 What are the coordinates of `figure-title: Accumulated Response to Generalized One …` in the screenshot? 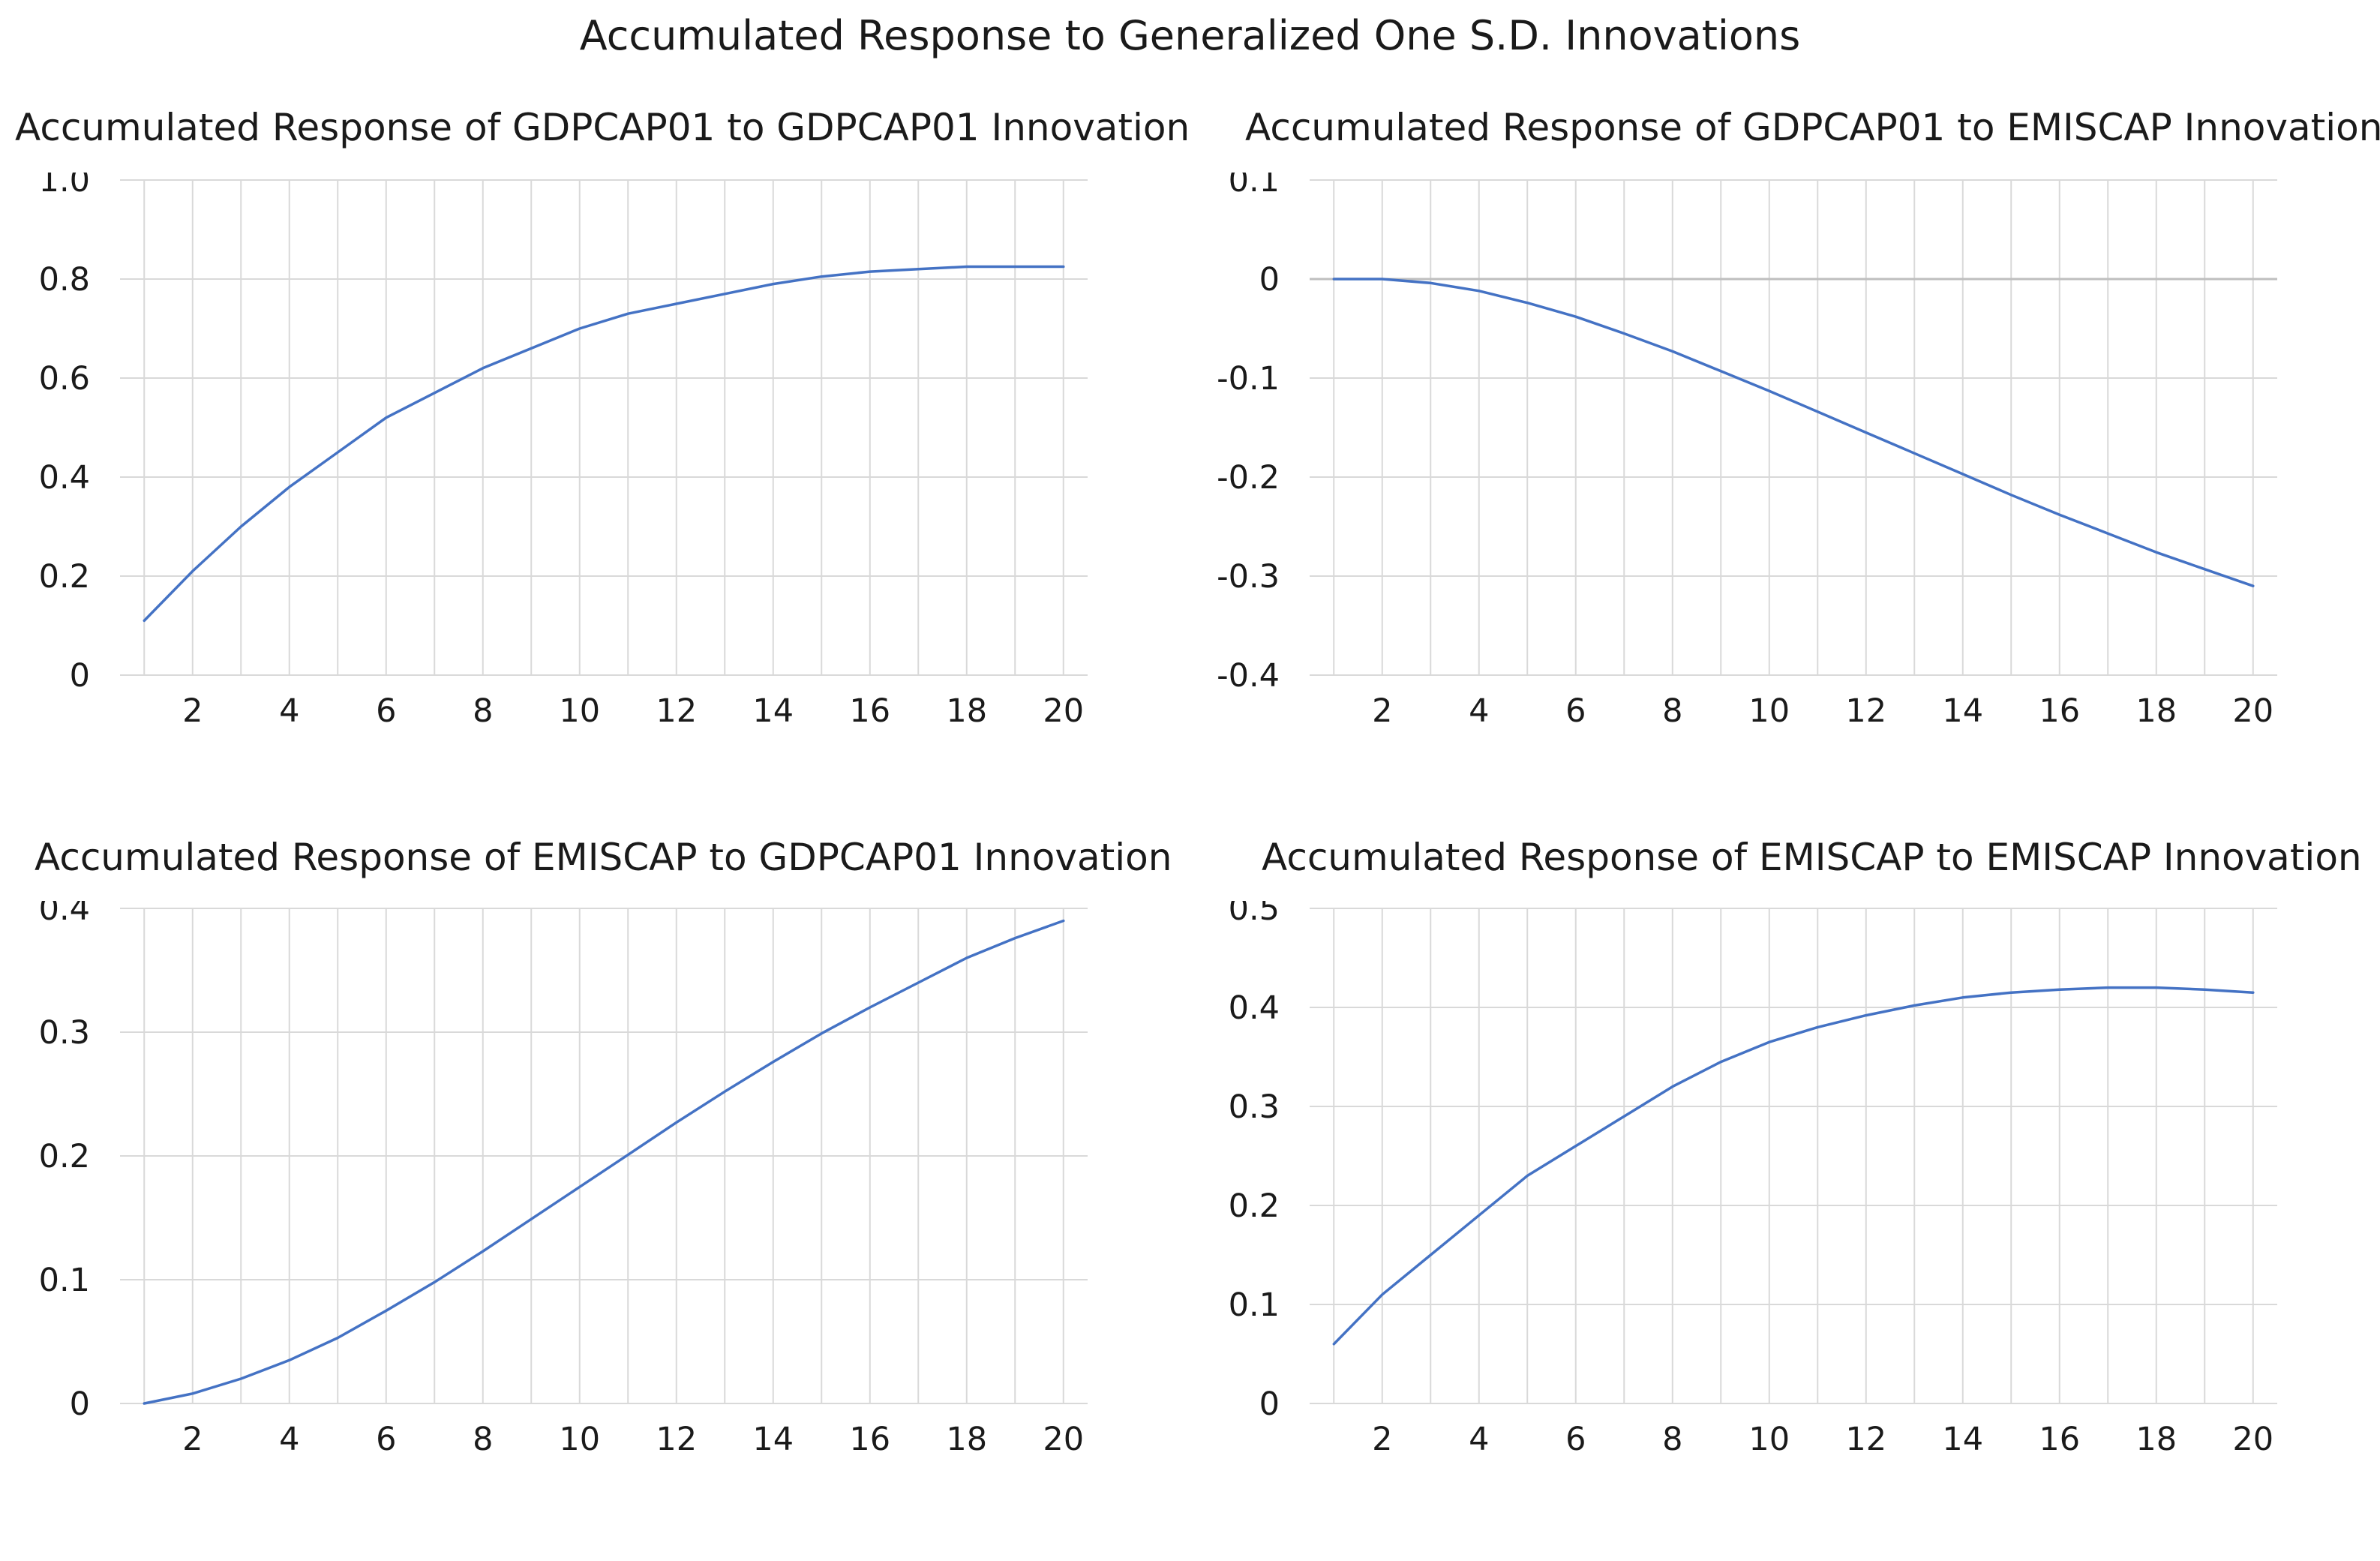 It's located at (1190, 35).